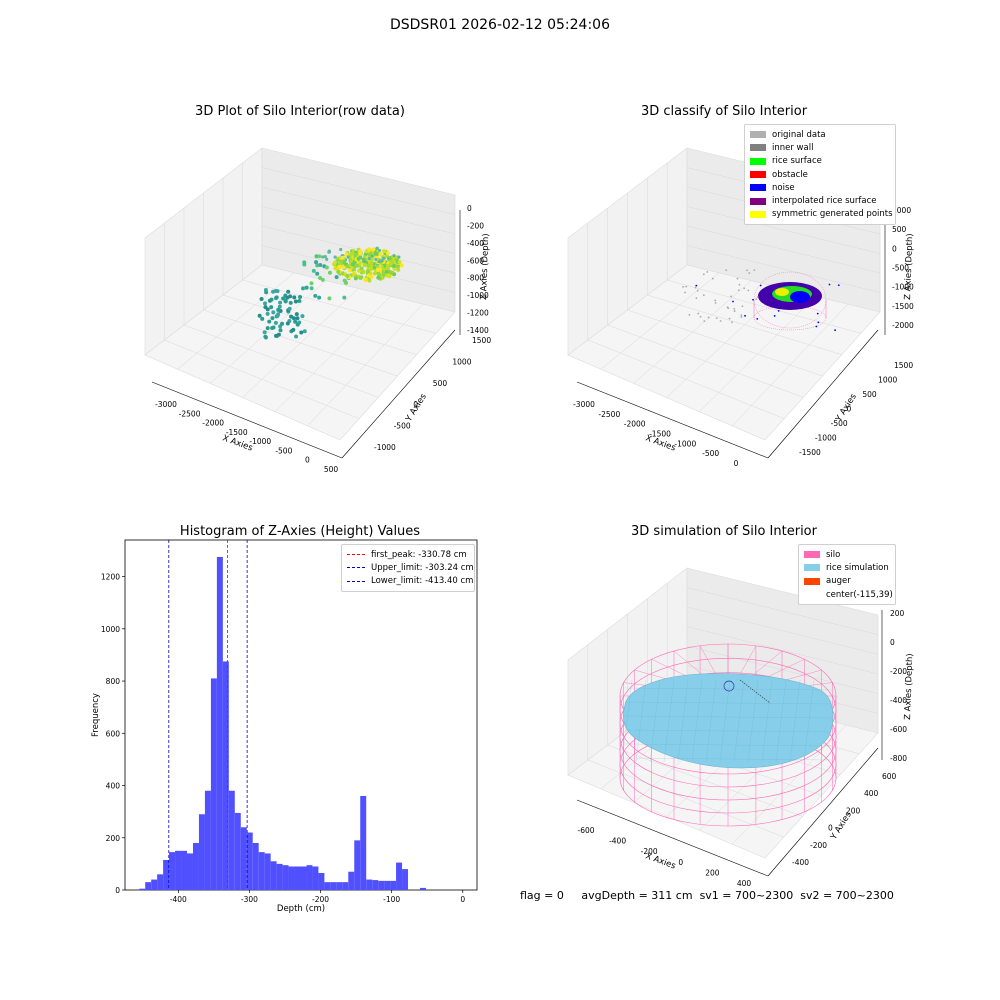 The width and height of the screenshot is (1000, 1000). What do you see at coordinates (417, 408) in the screenshot?
I see `raw-y-label: Y Axies` at bounding box center [417, 408].